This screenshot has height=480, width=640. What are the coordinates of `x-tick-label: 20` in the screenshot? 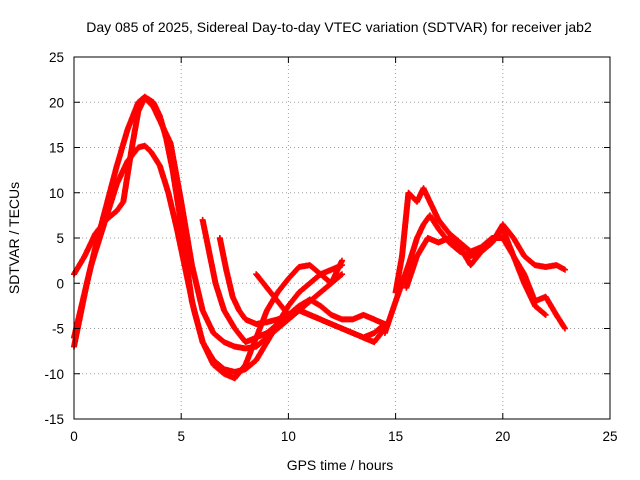 It's located at (502, 436).